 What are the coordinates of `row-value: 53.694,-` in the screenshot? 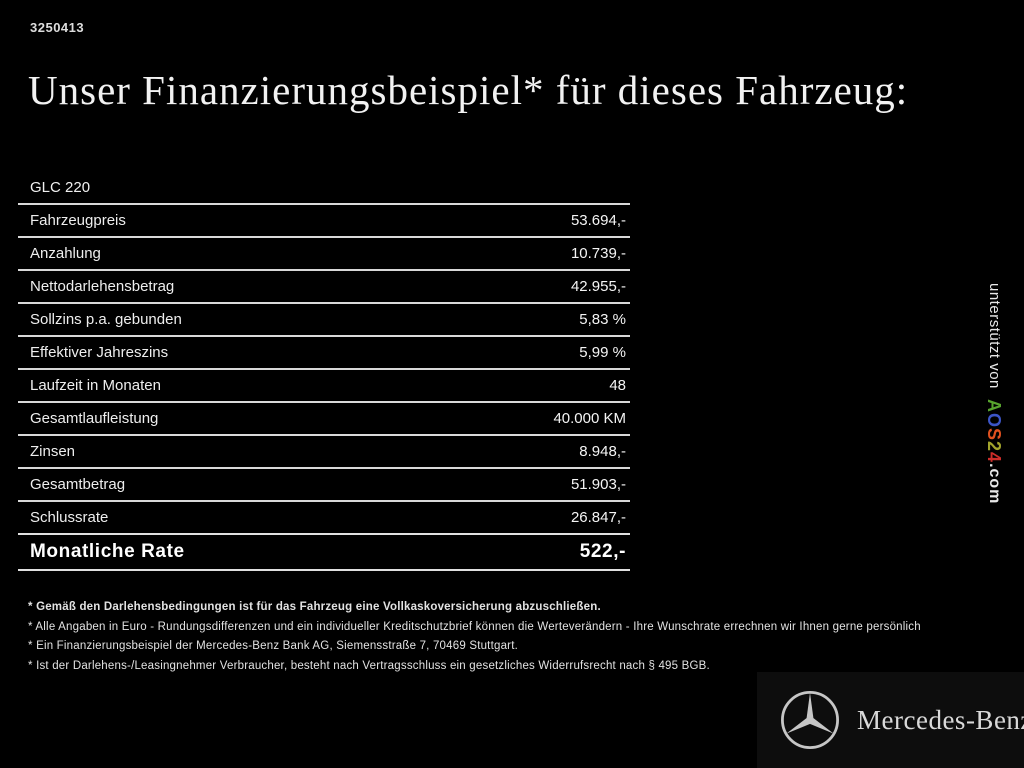 It's located at (598, 220).